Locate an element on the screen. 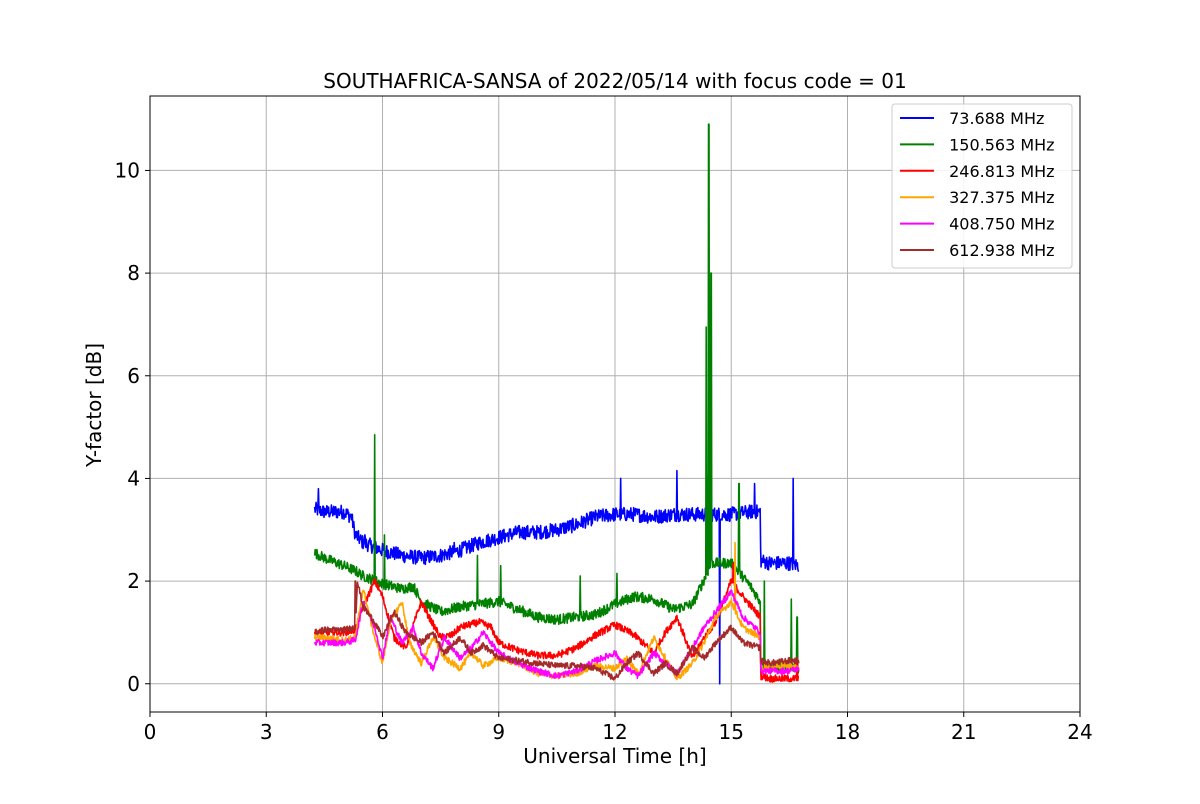  y-tick-label: 2 is located at coordinates (133, 581).